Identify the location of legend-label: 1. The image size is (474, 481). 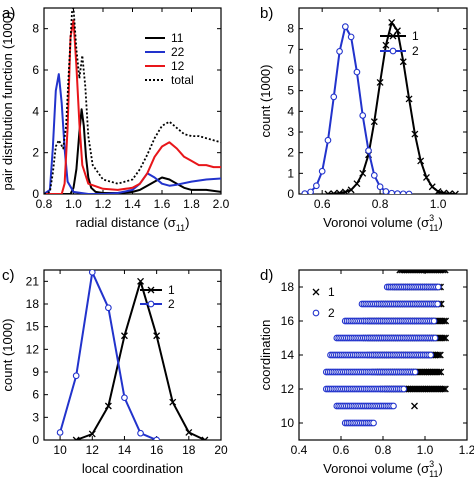
(331, 292).